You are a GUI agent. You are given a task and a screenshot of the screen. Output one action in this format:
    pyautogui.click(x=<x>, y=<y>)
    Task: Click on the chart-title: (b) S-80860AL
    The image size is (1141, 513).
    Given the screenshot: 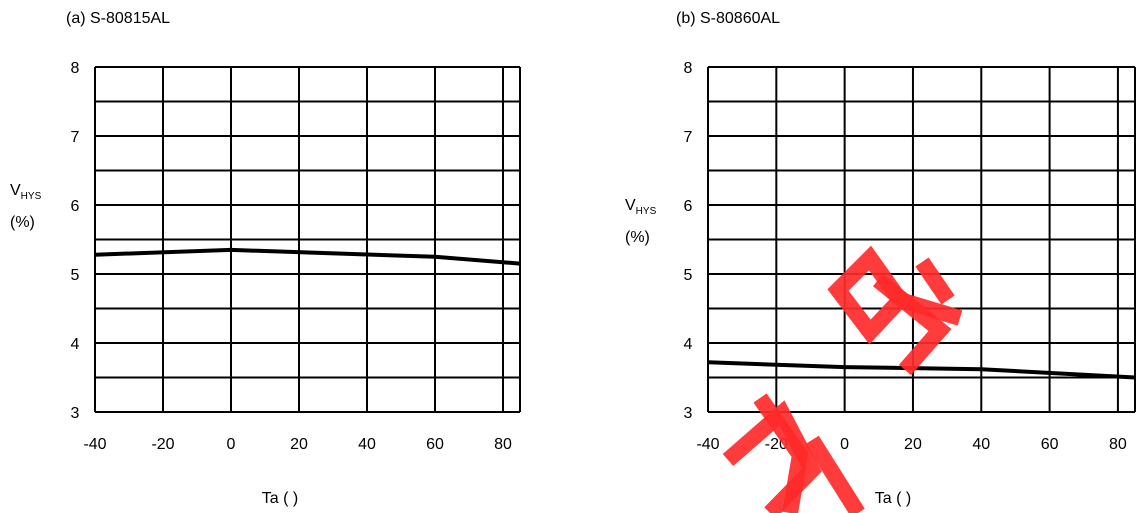 What is the action you would take?
    pyautogui.click(x=728, y=18)
    